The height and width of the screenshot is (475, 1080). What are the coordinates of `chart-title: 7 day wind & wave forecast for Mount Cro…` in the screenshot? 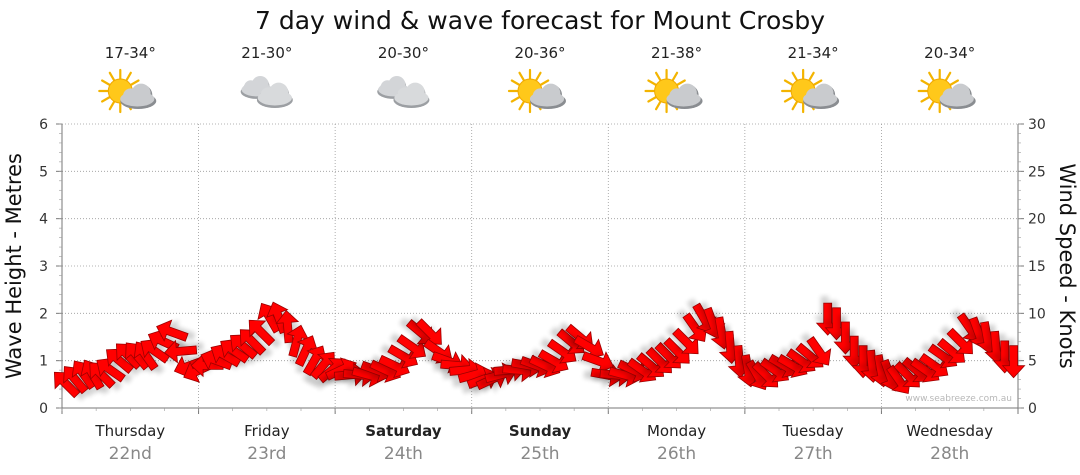 It's located at (540, 20).